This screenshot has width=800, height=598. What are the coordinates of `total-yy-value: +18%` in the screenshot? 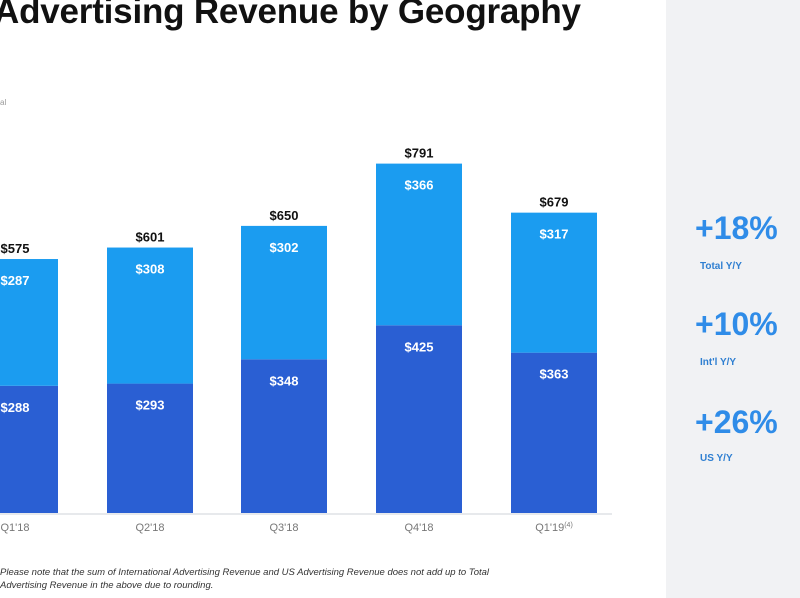 It's located at (736, 228).